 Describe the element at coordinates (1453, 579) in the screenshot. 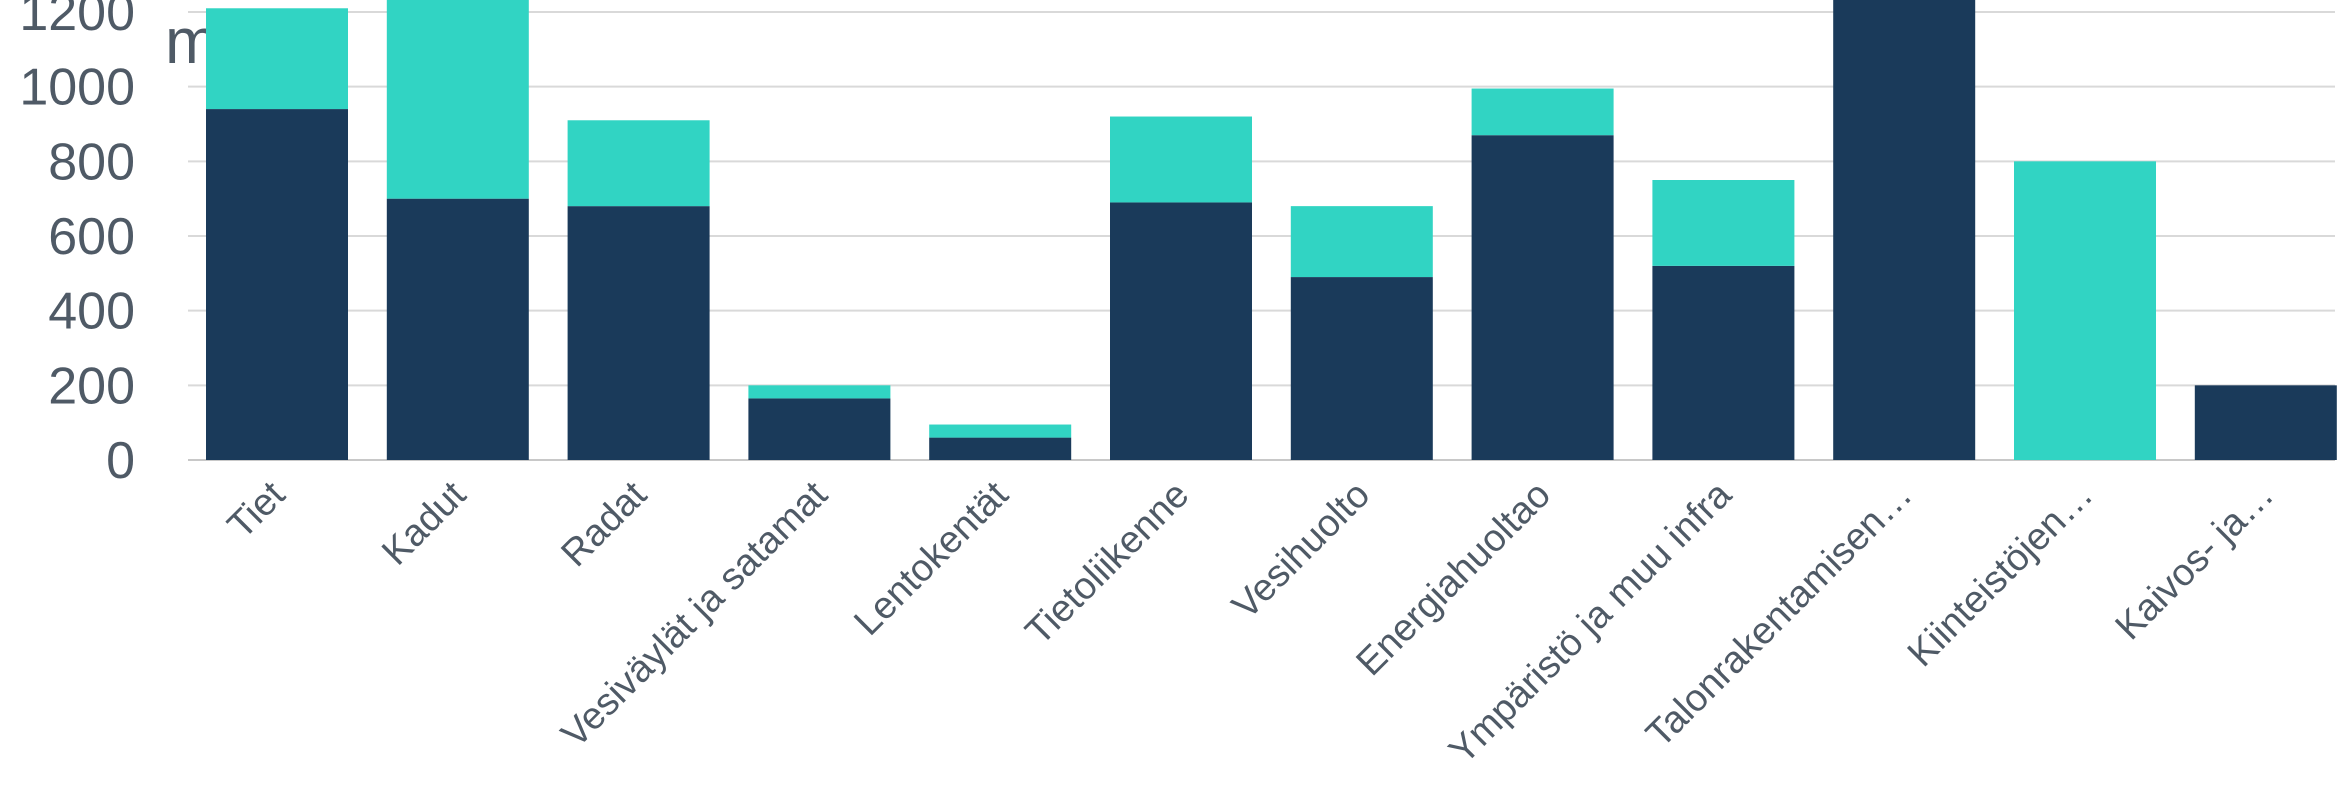

I see `x-category-label: Energiahuoltao` at that location.